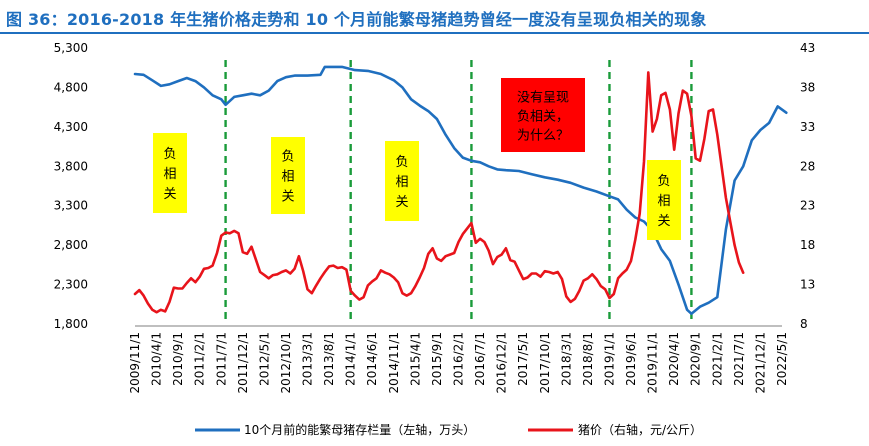 The height and width of the screenshot is (446, 869). Describe the element at coordinates (807, 186) in the screenshot. I see `y-axis-right: 8 13 18 23 28 33 38 43` at that location.